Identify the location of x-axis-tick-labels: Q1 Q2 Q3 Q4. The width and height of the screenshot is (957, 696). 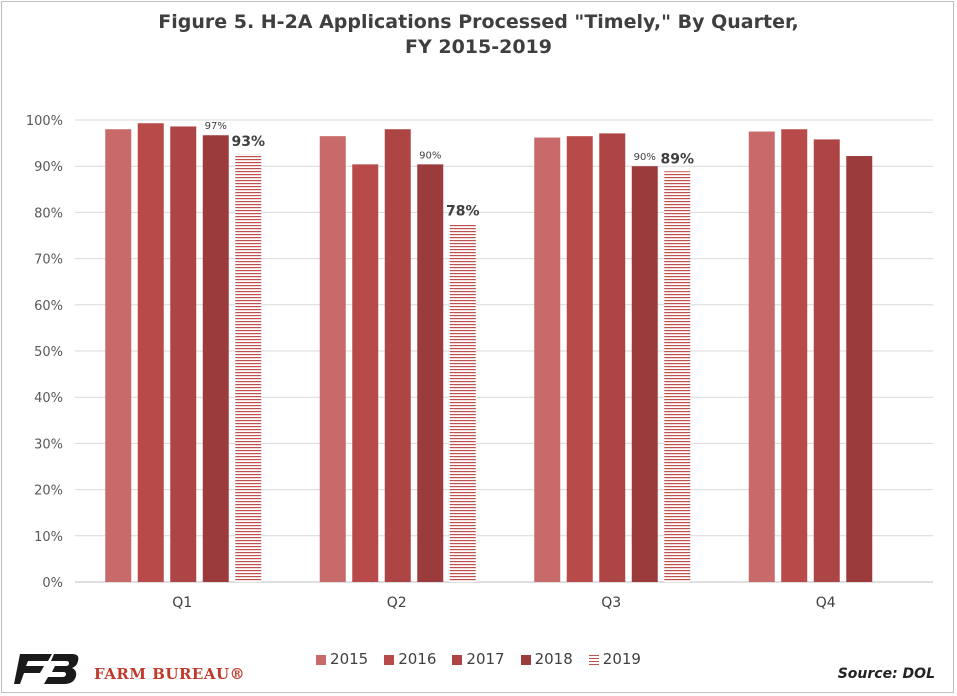
(504, 603).